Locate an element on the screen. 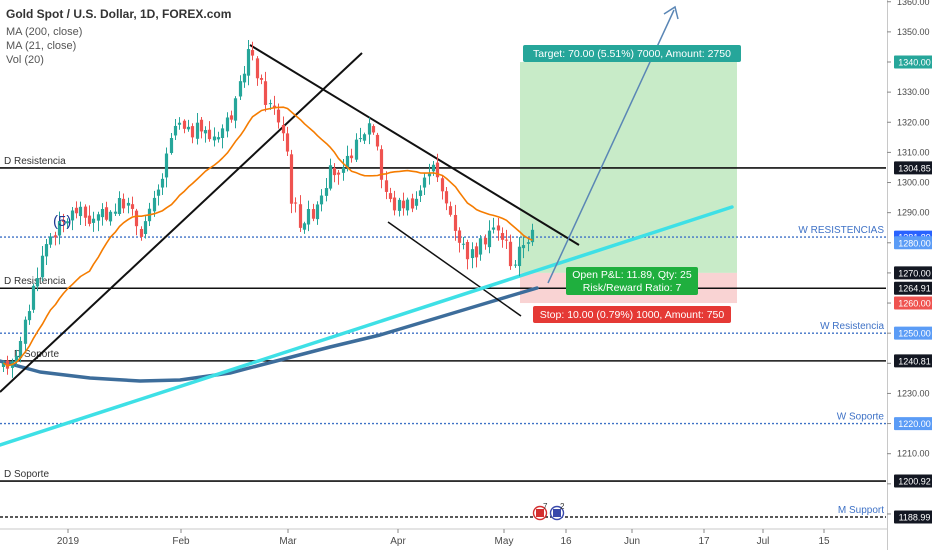  indicator-vol: Vol (20) is located at coordinates (25, 60).